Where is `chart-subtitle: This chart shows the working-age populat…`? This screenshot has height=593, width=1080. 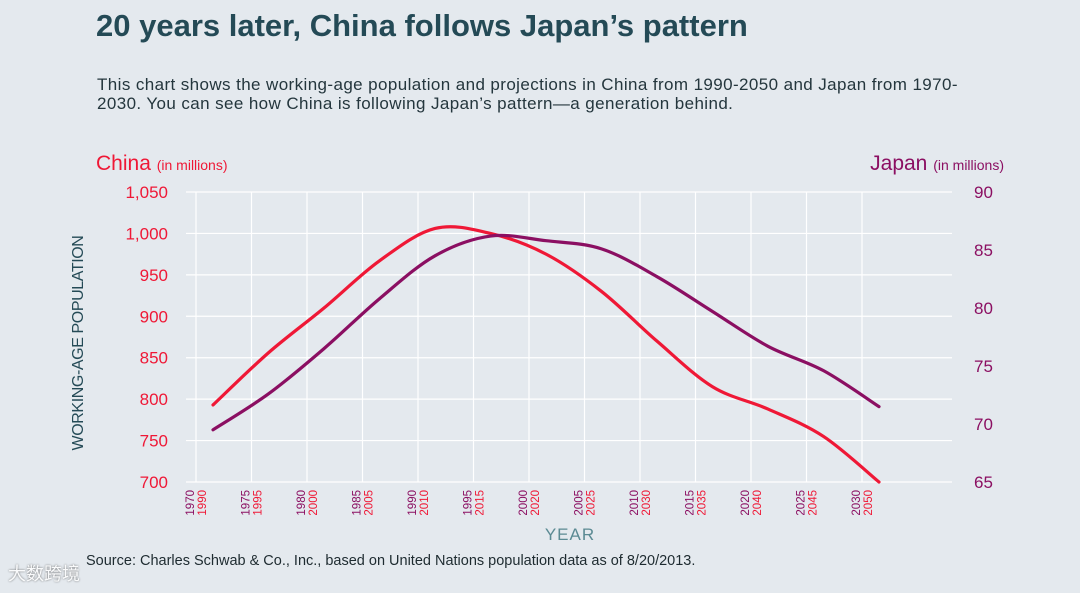
chart-subtitle: This chart shows the working-age populat… is located at coordinates (527, 94).